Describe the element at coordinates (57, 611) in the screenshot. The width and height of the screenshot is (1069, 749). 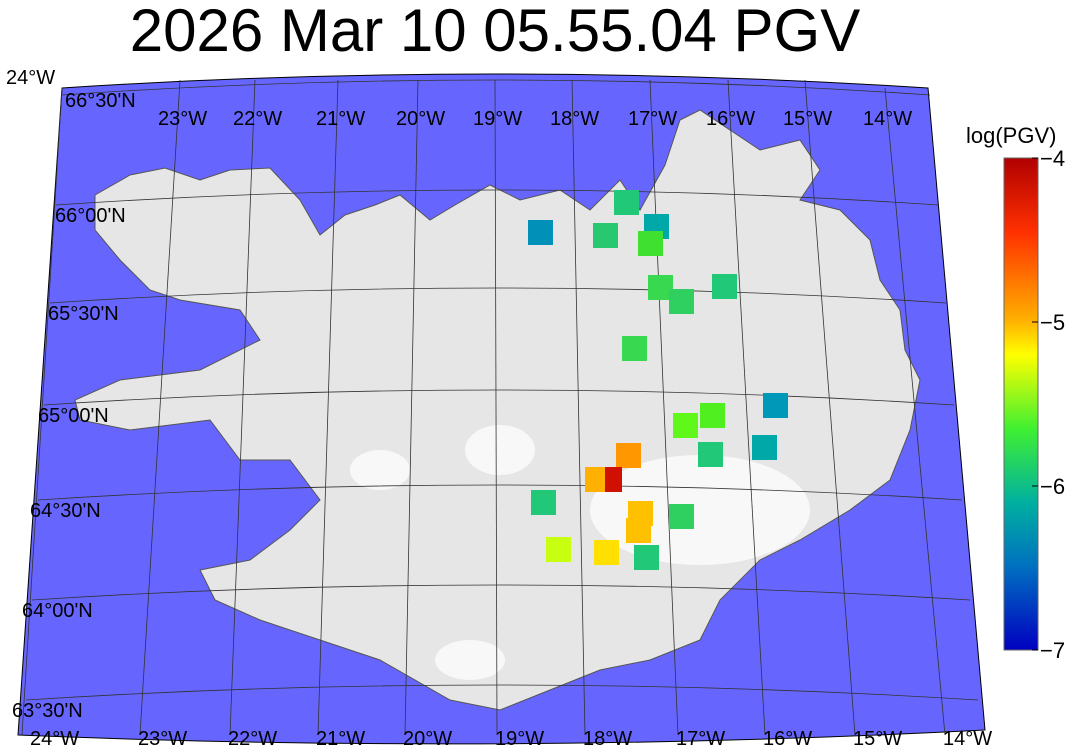
I see `lat-label: 64°00'N` at that location.